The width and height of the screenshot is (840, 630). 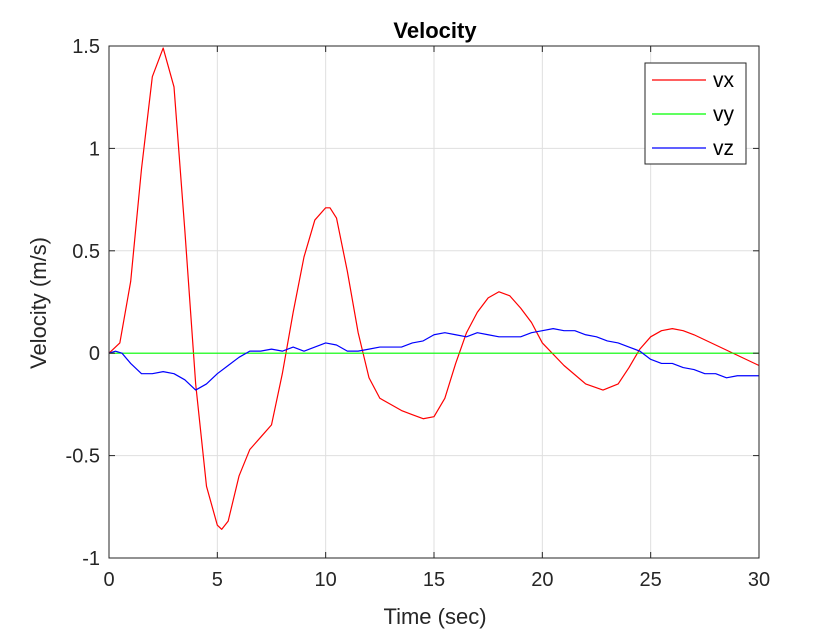 What do you see at coordinates (217, 580) in the screenshot?
I see `x-tick-label: 5` at bounding box center [217, 580].